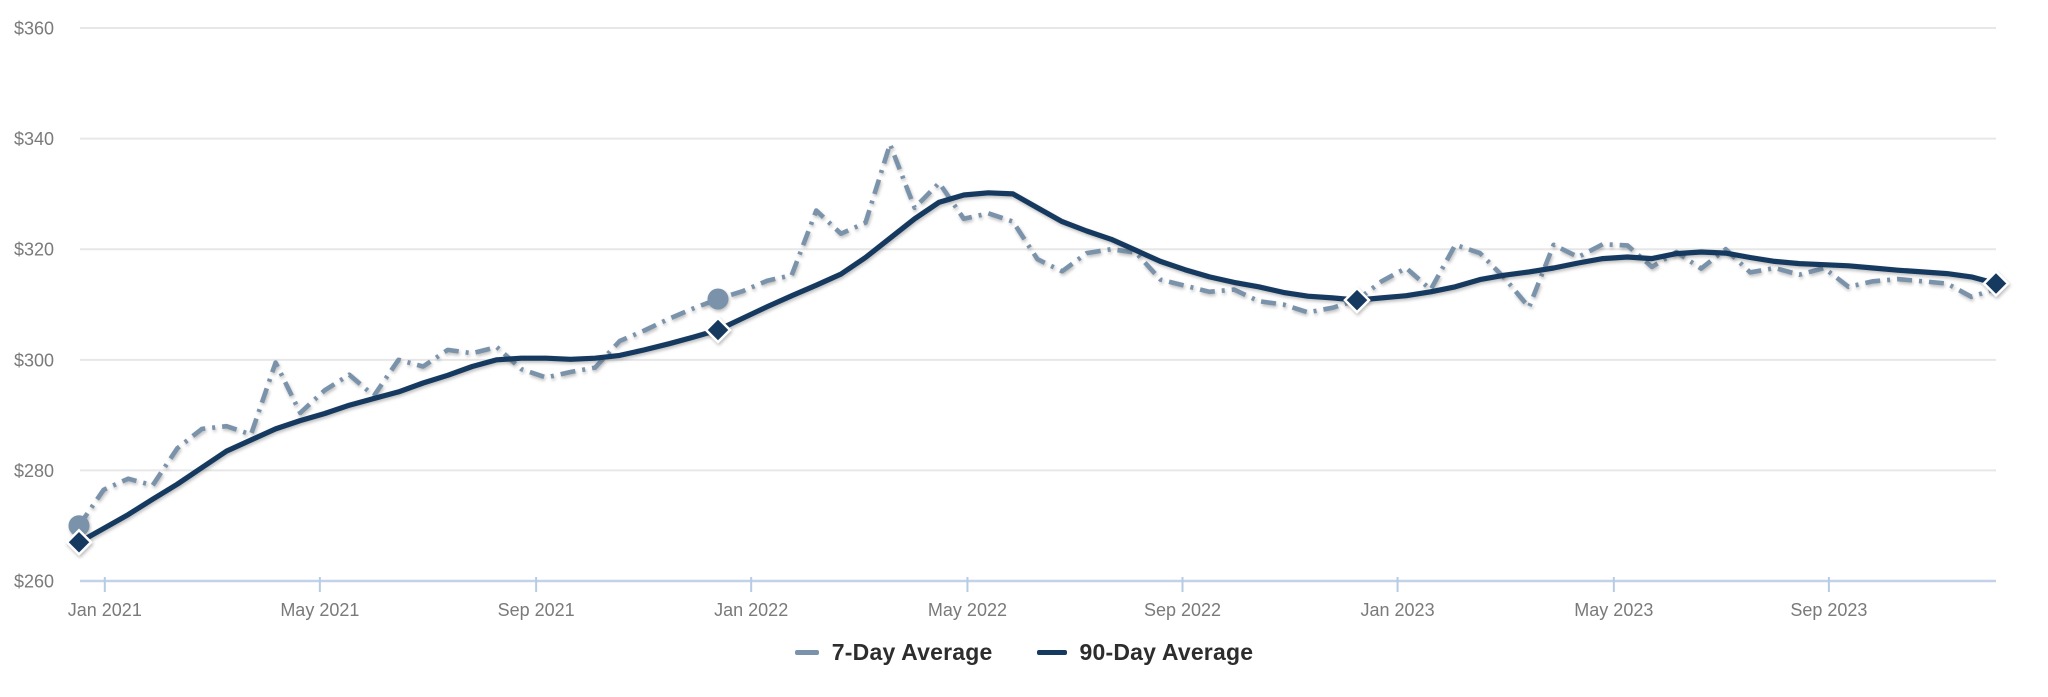 This screenshot has width=2048, height=697. Describe the element at coordinates (398, 412) in the screenshot. I see `series-7day-markers` at that location.